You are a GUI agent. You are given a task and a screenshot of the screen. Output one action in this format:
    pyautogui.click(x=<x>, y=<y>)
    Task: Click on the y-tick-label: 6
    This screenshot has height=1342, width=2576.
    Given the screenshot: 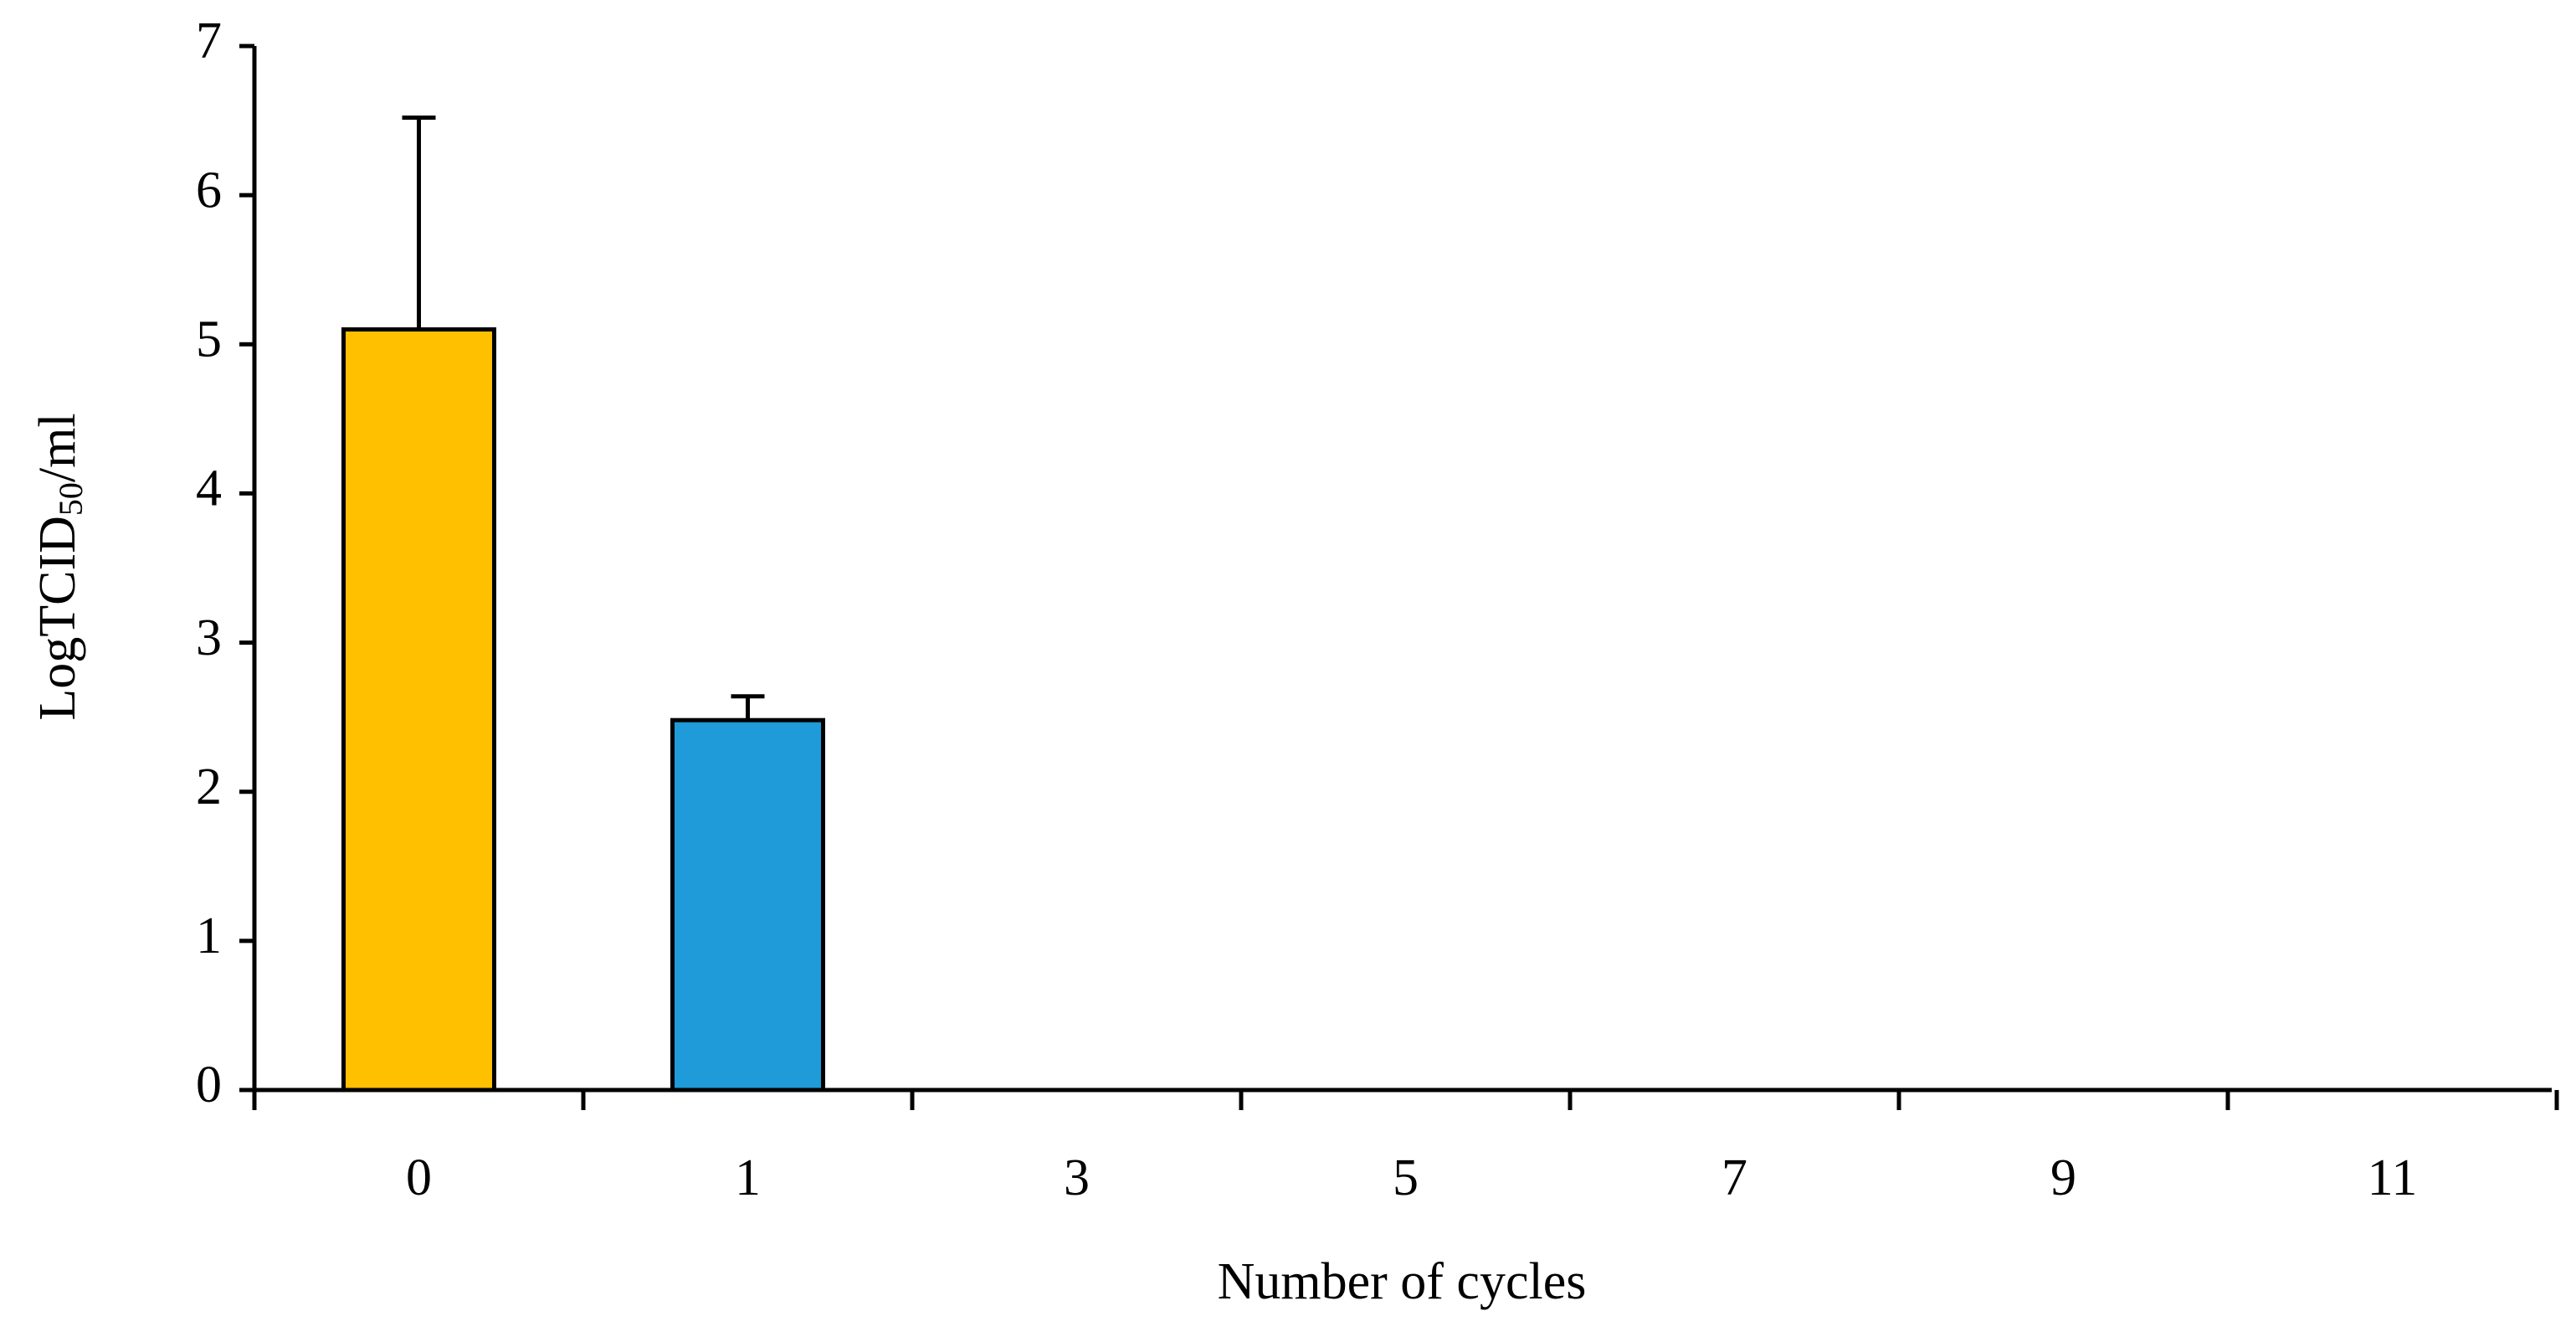 What is the action you would take?
    pyautogui.click(x=209, y=190)
    